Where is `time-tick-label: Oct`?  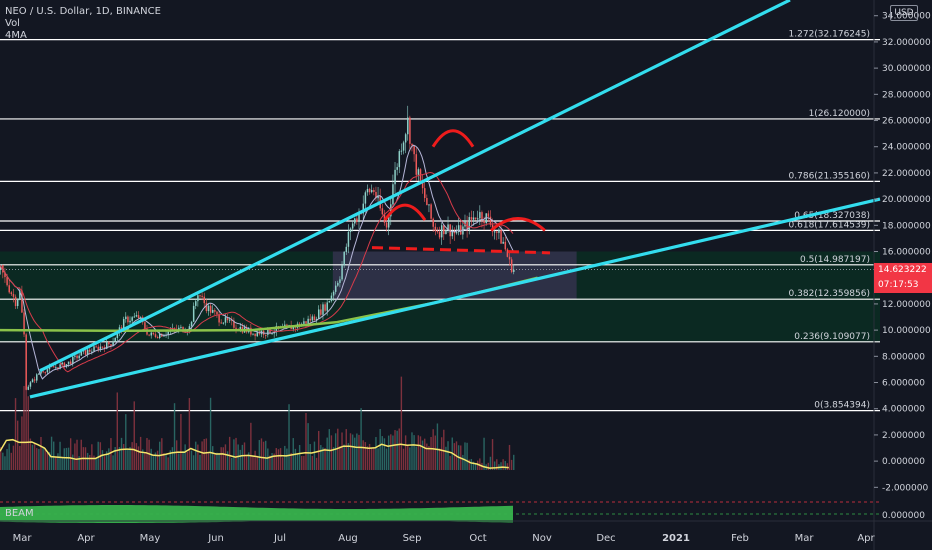
time-tick-label: Oct is located at coordinates (477, 538).